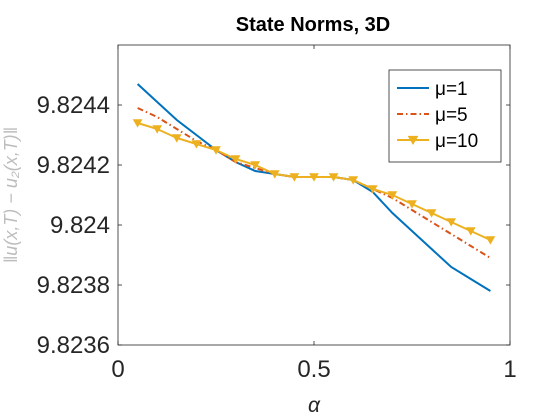 This screenshot has height=420, width=560. What do you see at coordinates (509, 369) in the screenshot?
I see `x-tick-label: 1` at bounding box center [509, 369].